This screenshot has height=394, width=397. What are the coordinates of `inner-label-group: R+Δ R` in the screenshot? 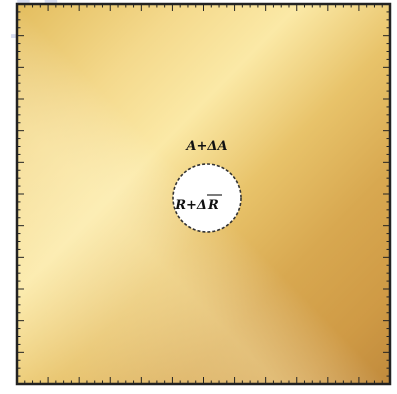 It's located at (198, 203).